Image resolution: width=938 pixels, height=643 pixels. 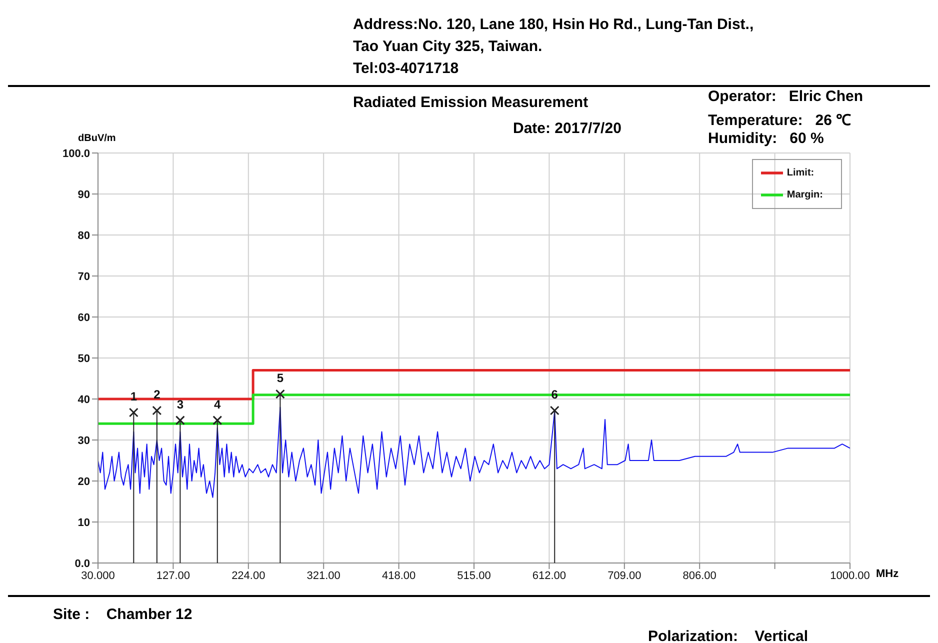 I want to click on text: Address:No. 120, Lane 180, Hsin Ho Rd., Lung-Tan Dist.,, so click(x=553, y=24).